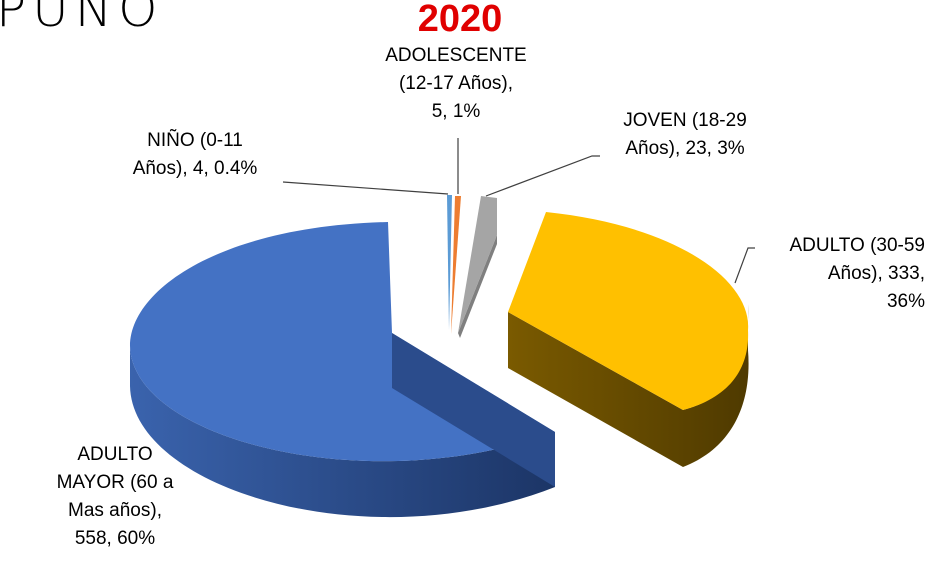 The image size is (949, 566). I want to click on leader-line-nino, so click(365, 188).